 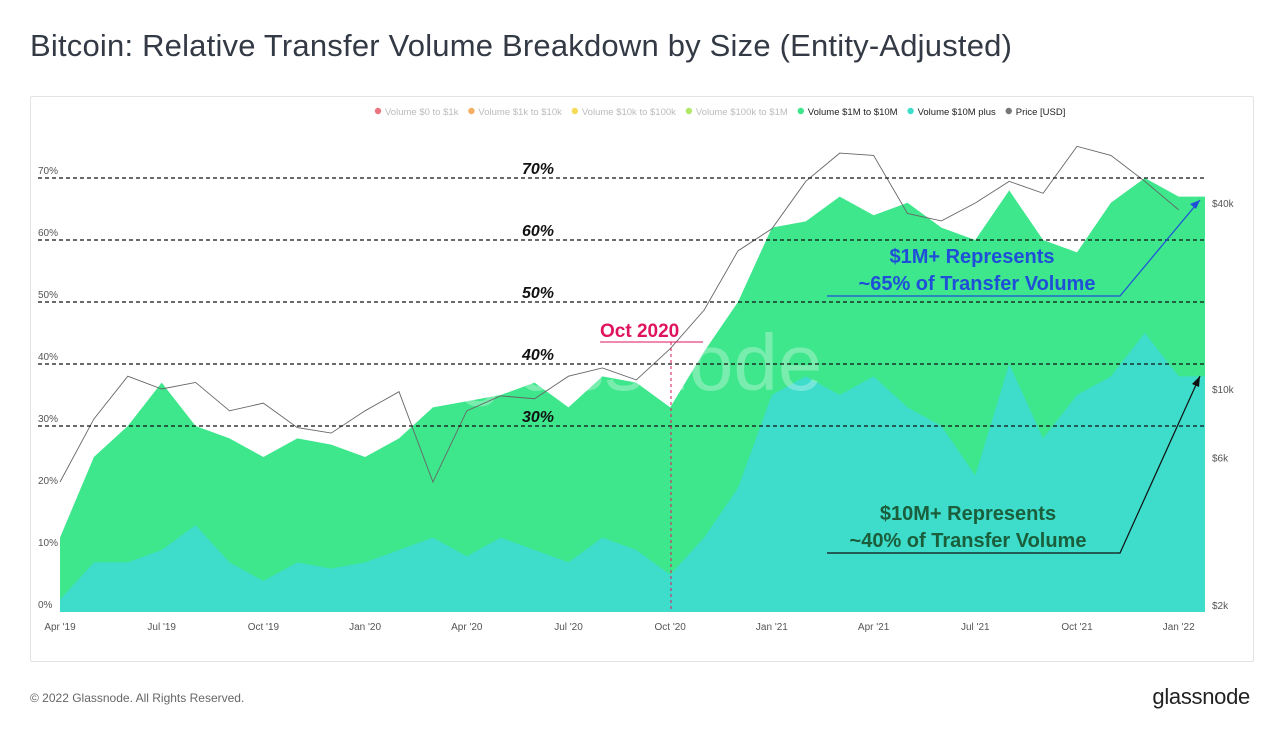 What do you see at coordinates (422, 112) in the screenshot?
I see `legend-item: Volume $0 to $1k` at bounding box center [422, 112].